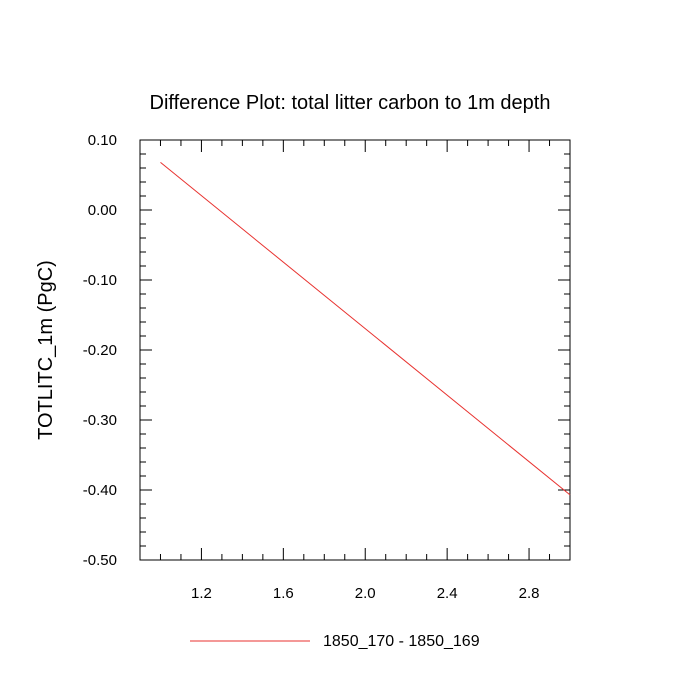 The width and height of the screenshot is (700, 700). Describe the element at coordinates (46, 350) in the screenshot. I see `y-axis-label: TOTLITC_1m (PgC)` at that location.